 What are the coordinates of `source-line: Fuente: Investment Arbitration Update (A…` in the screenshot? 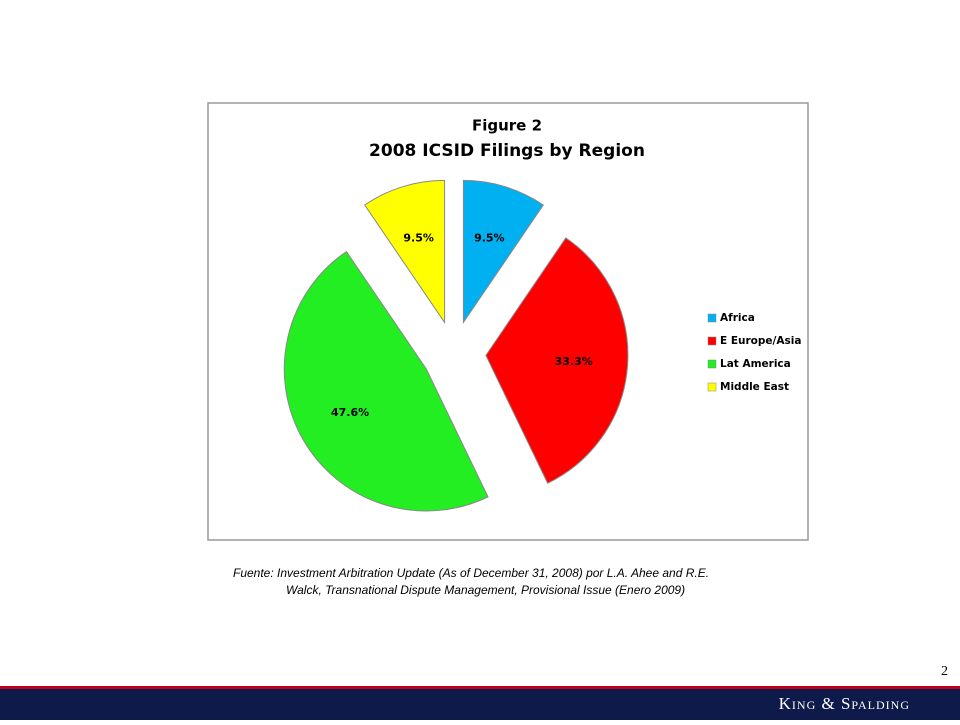 It's located at (471, 573).